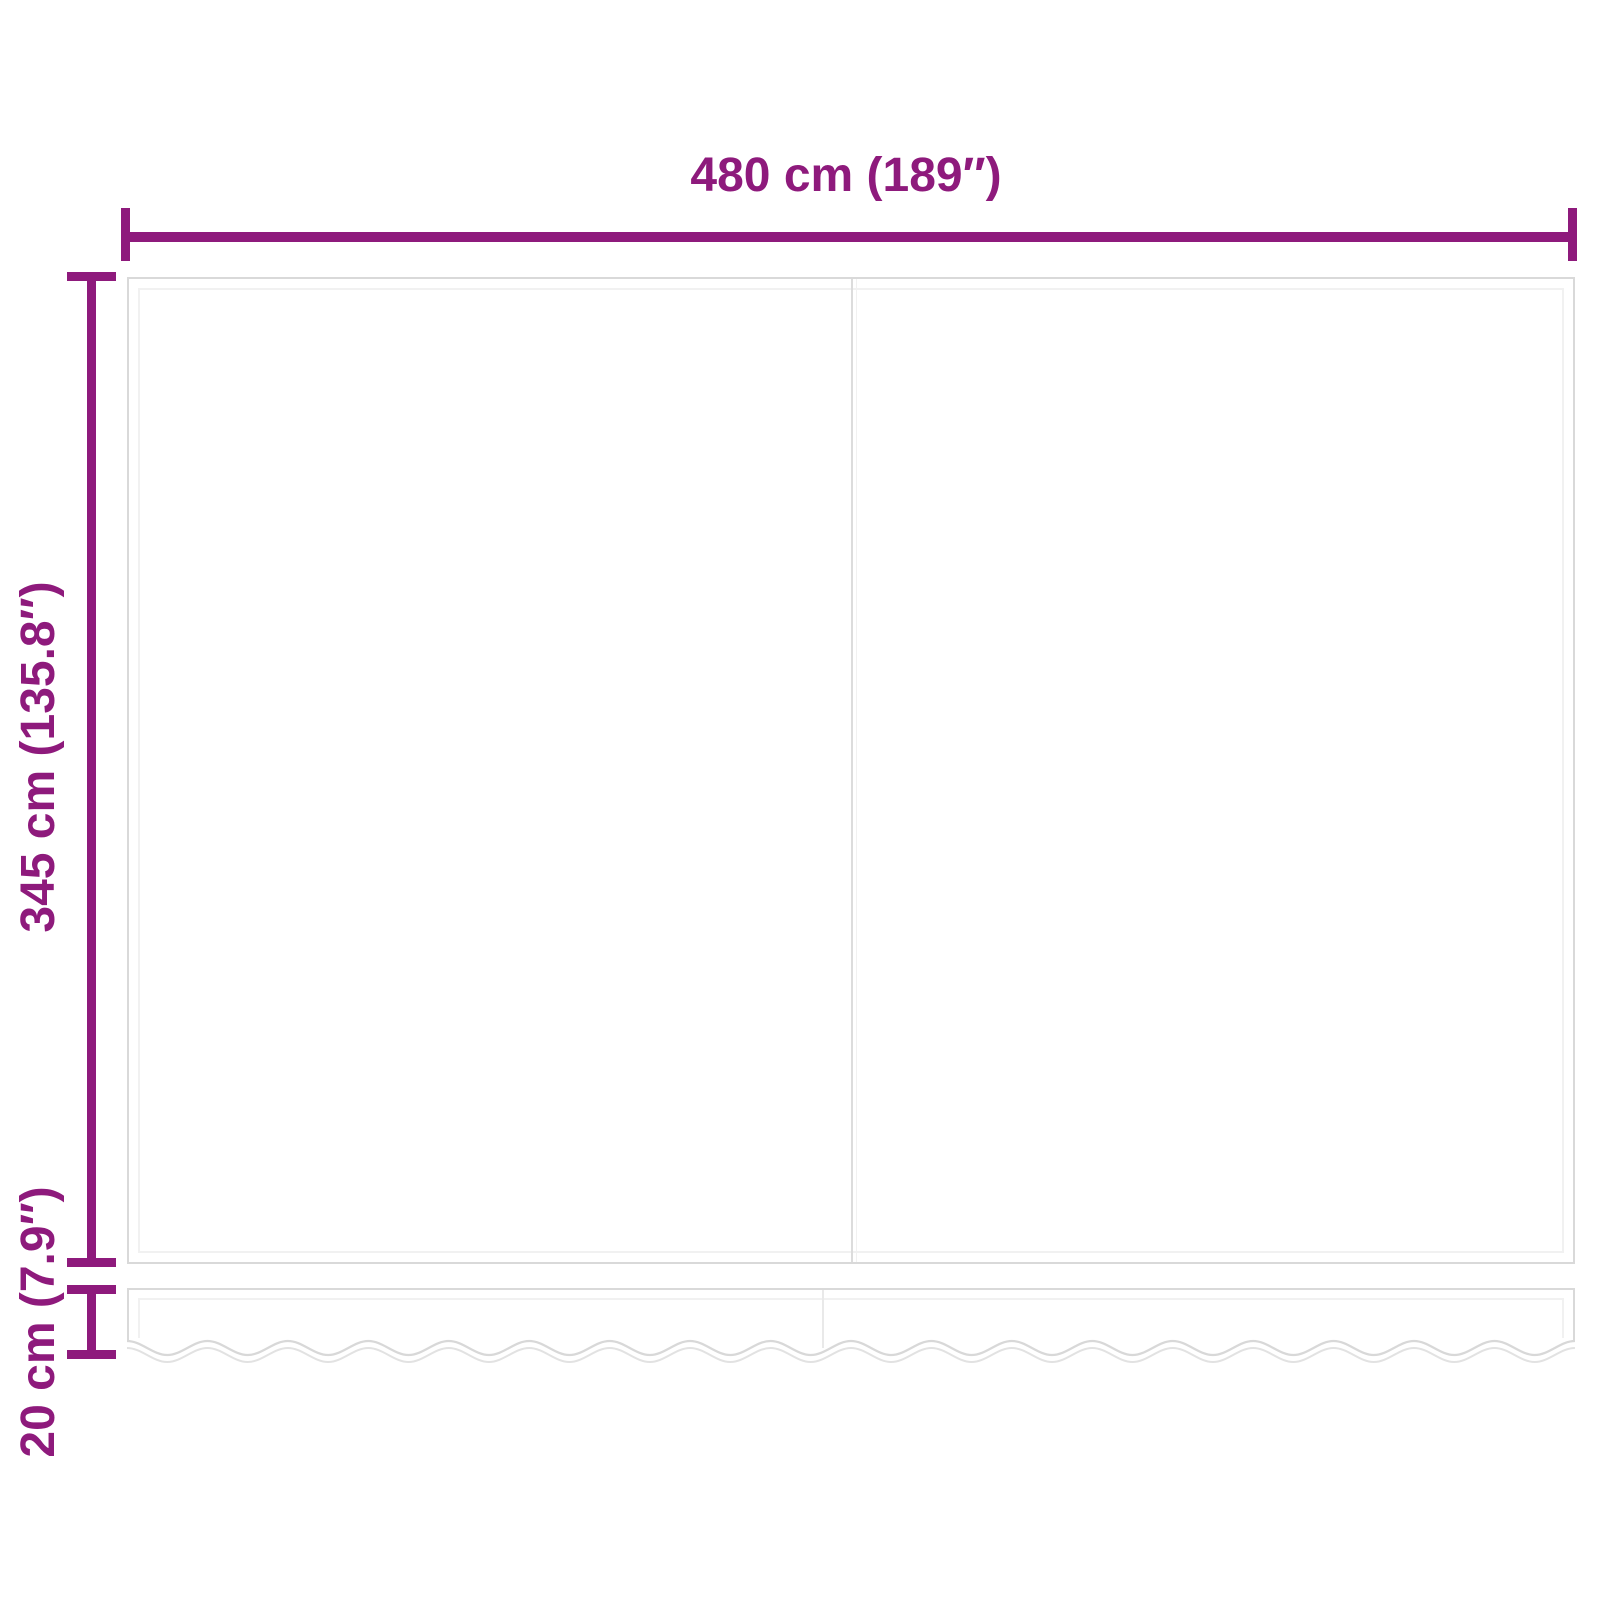 The width and height of the screenshot is (1600, 1600). I want to click on valance-top-edge, so click(851, 1289).